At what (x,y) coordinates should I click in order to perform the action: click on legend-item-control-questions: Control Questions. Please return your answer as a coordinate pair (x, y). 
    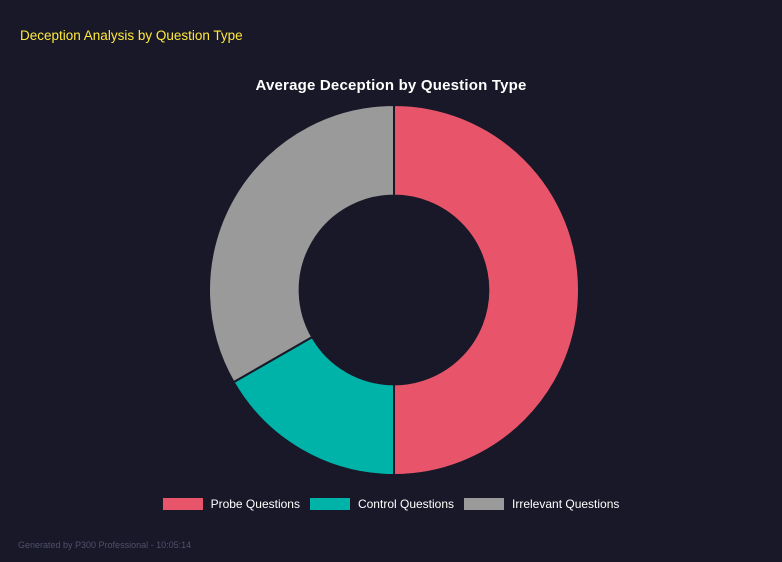
    Looking at the image, I should click on (382, 504).